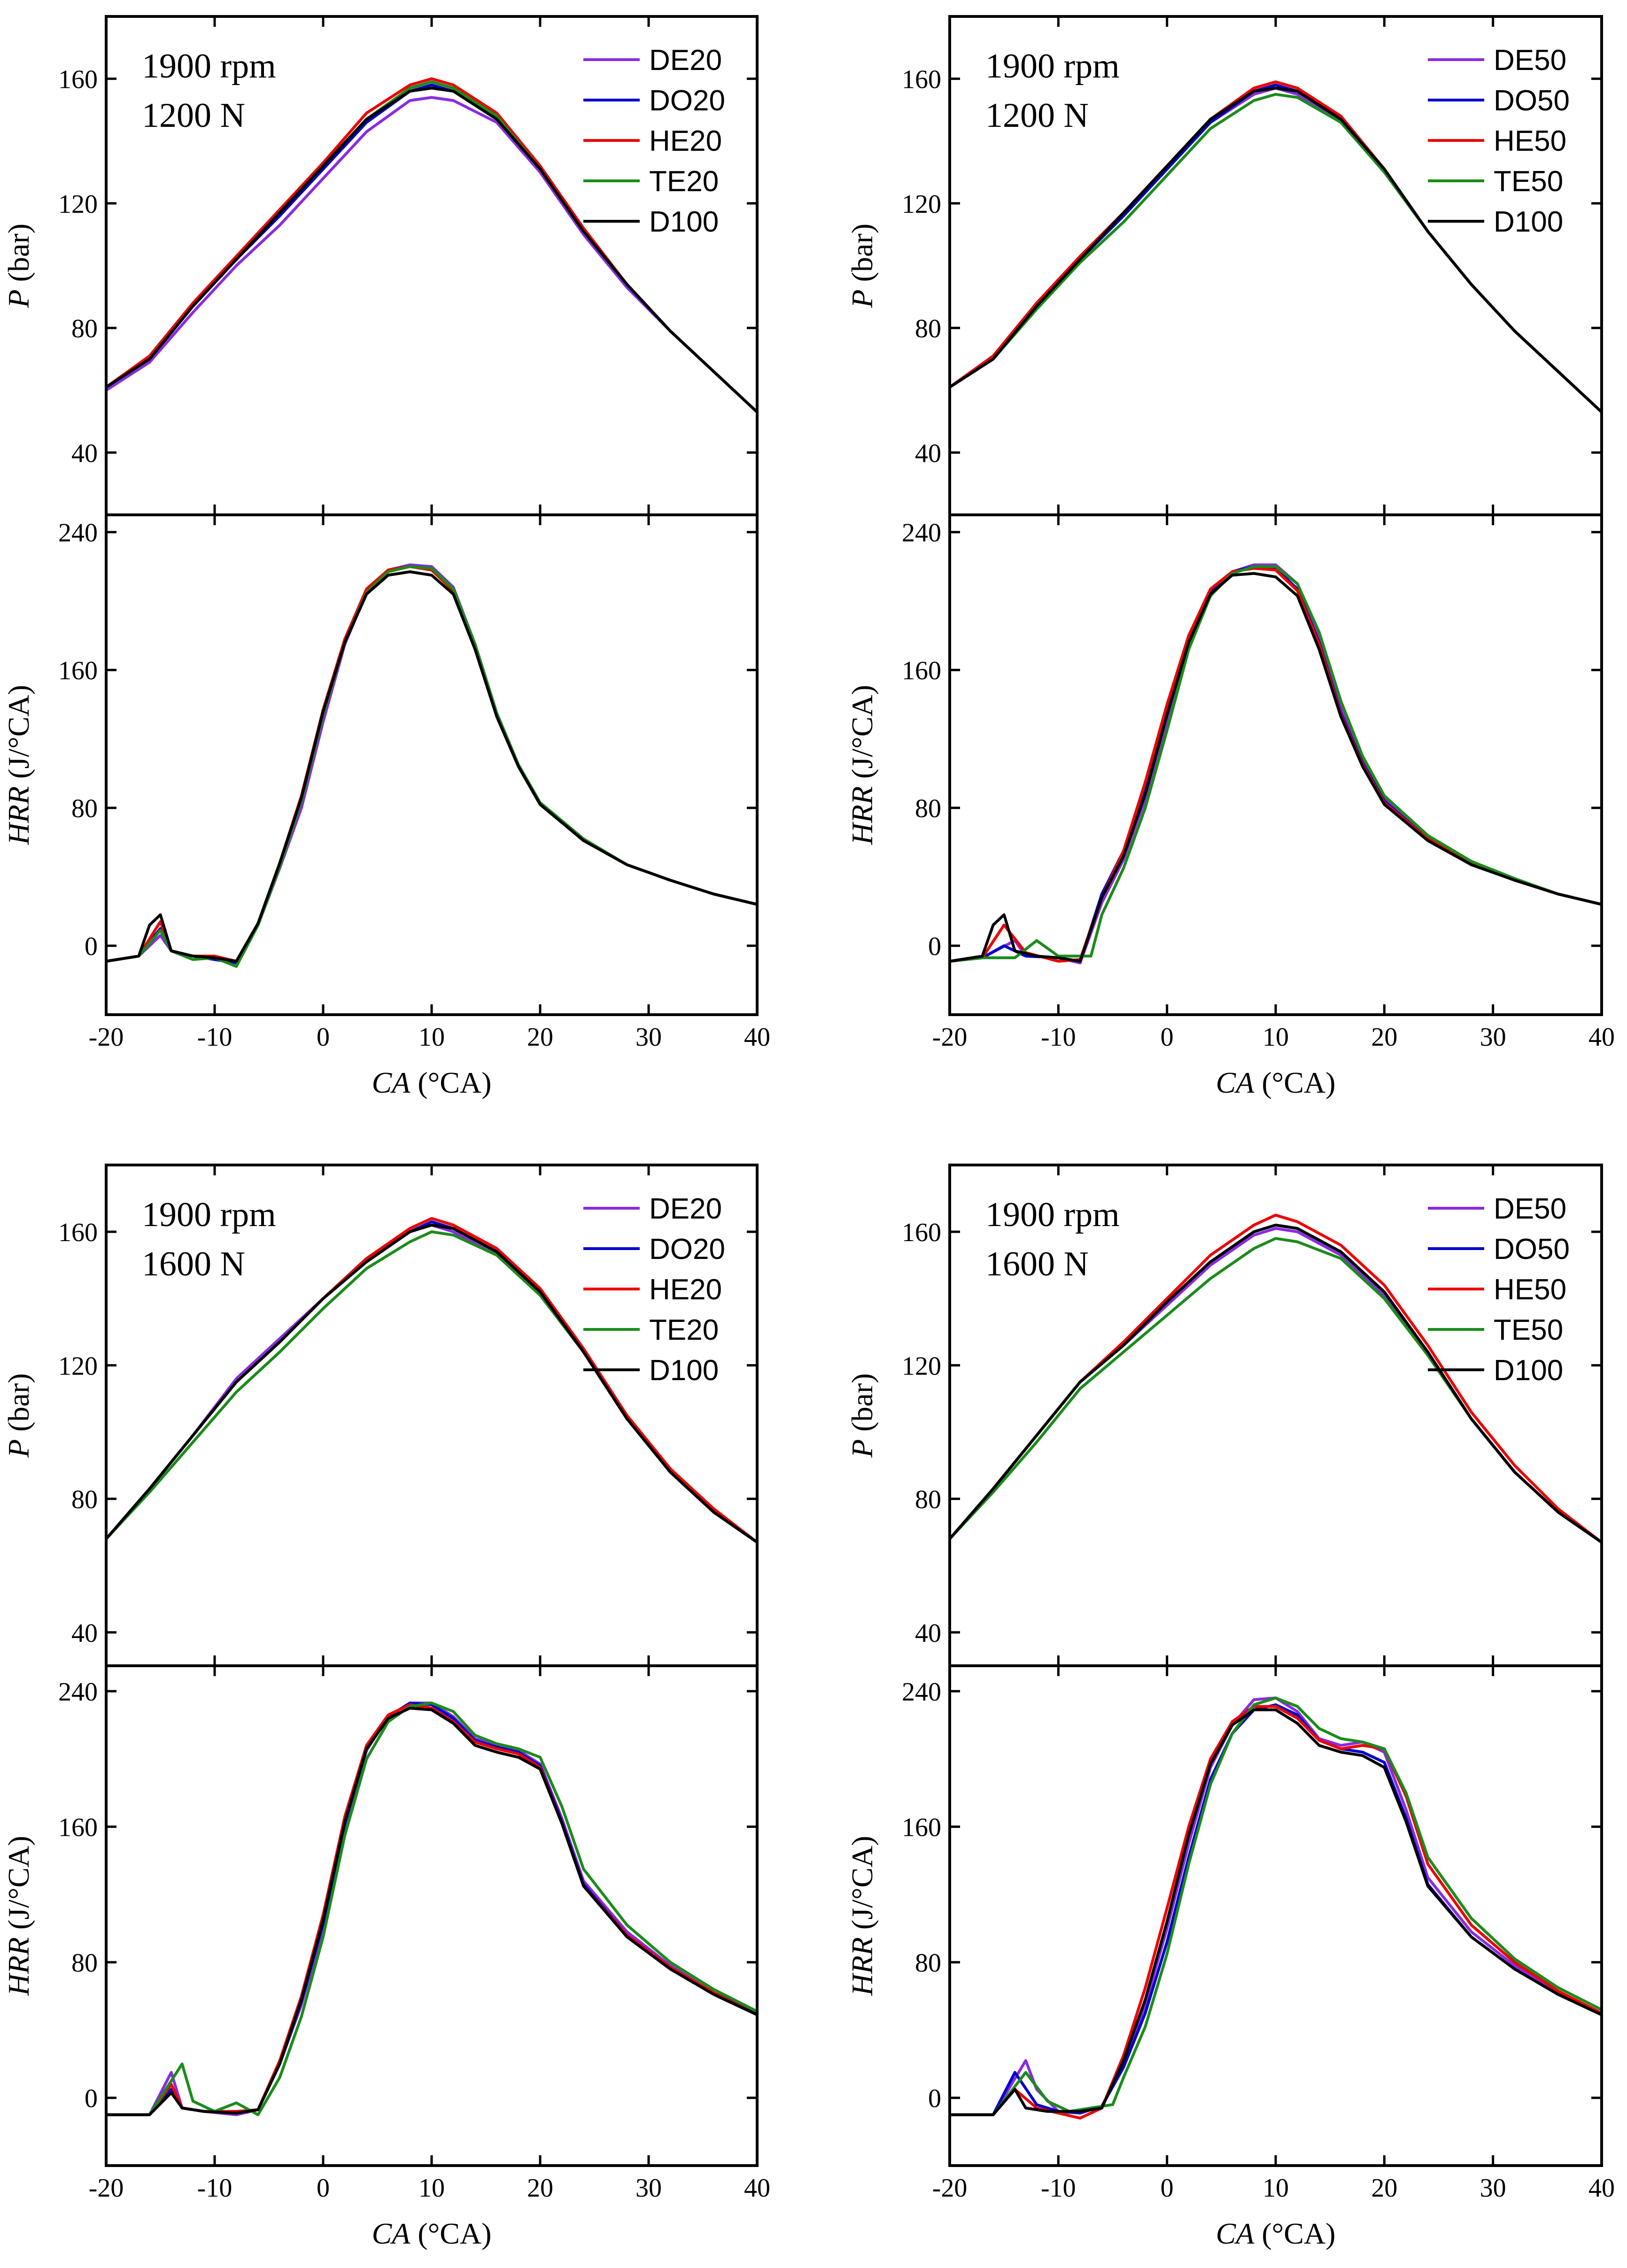 The width and height of the screenshot is (1627, 2268). Describe the element at coordinates (391, 1082) in the screenshot. I see `axis-label-symbol: CA` at that location.